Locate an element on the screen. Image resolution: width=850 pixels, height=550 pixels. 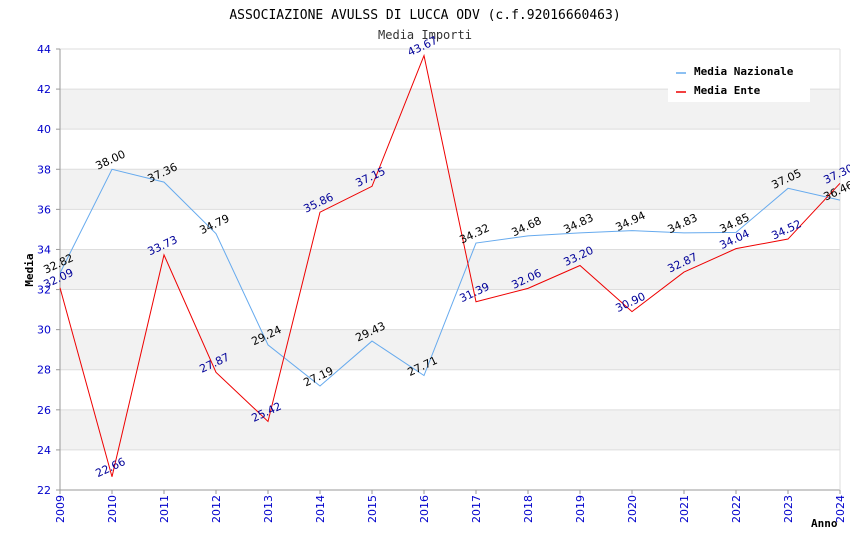
legend-label-ente: Media Ente is located at coordinates (727, 90).